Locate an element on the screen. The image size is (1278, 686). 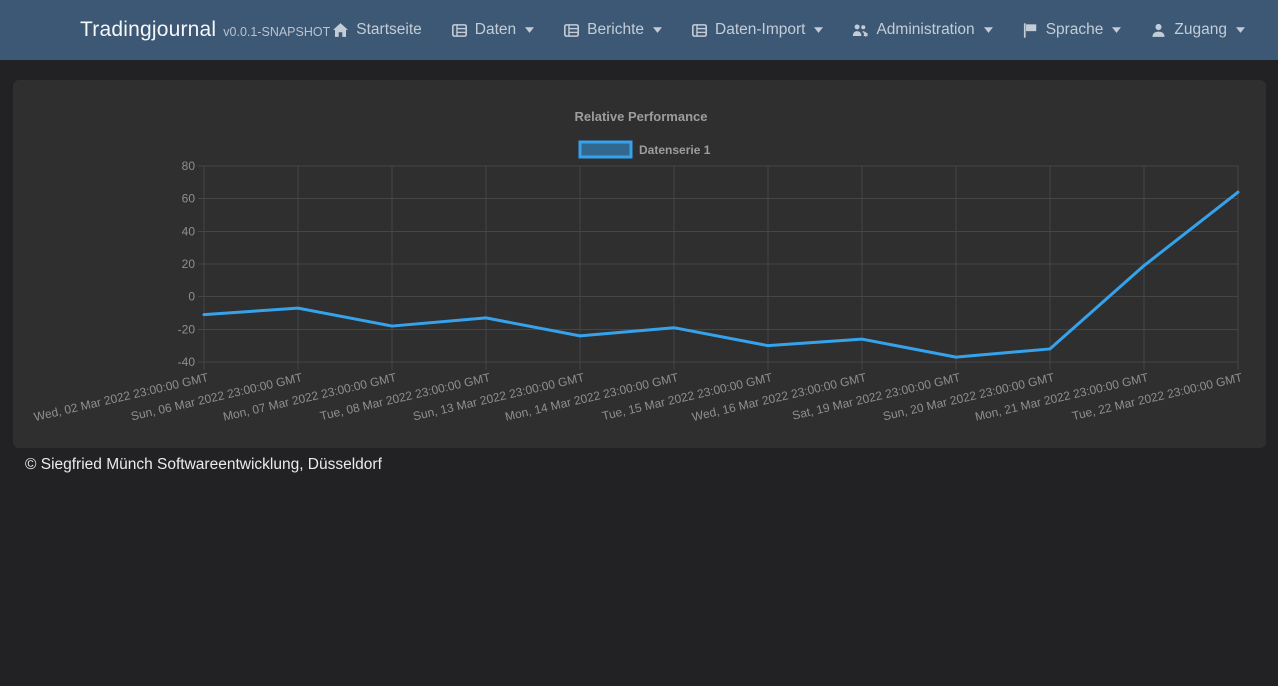
nav-label: Daten is located at coordinates (495, 29).